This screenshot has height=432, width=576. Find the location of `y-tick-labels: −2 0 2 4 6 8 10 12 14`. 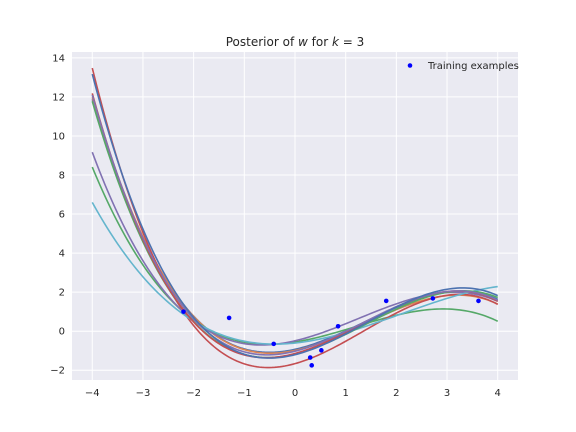

y-tick-labels: −2 0 2 4 6 8 10 12 14 is located at coordinates (57, 214).